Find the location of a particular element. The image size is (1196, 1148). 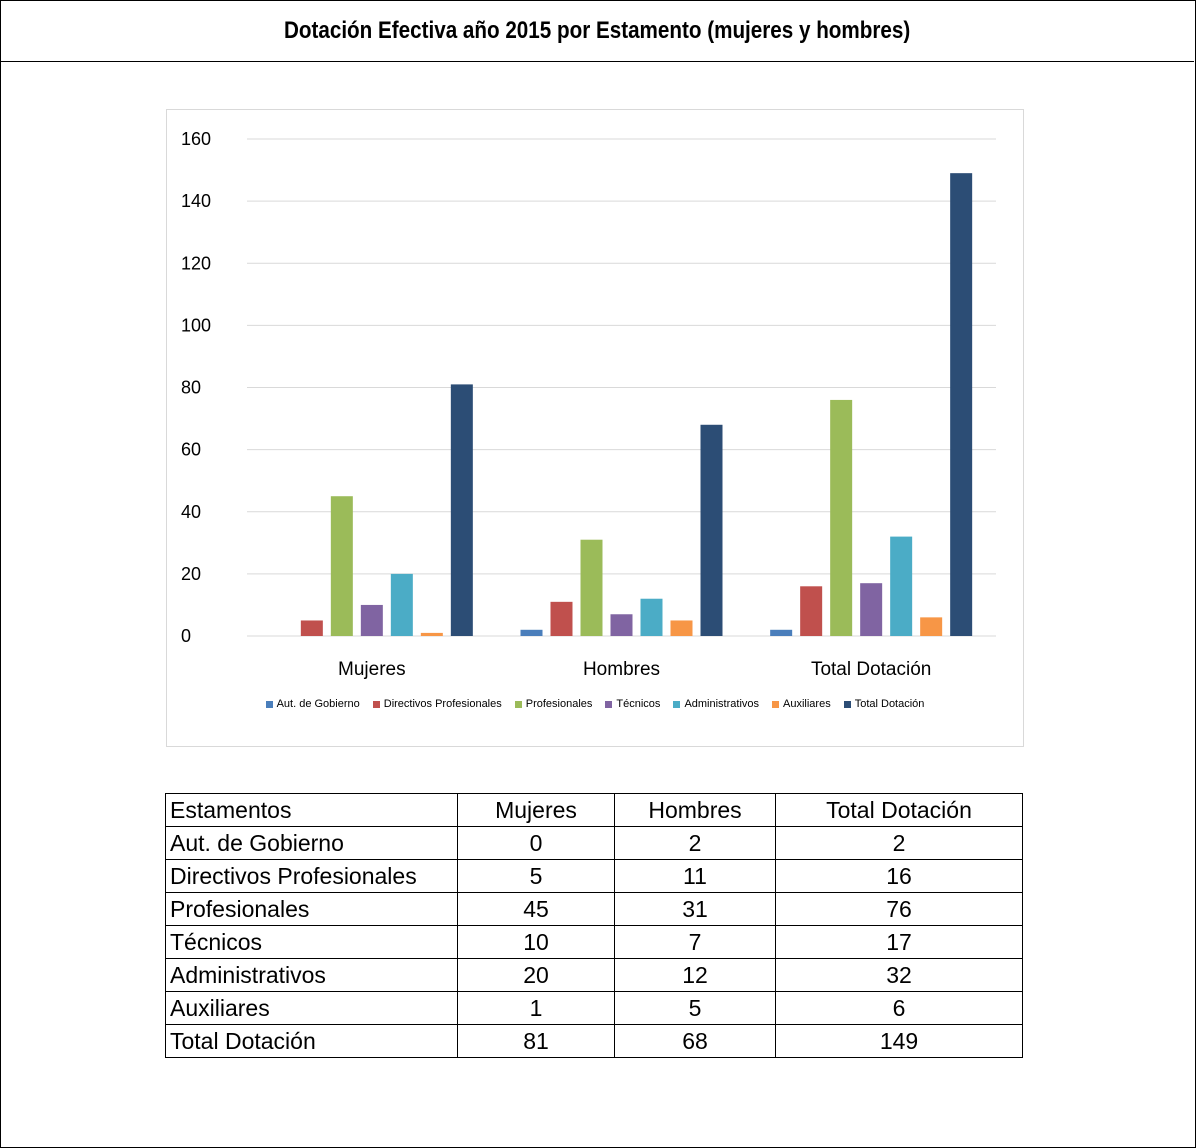

legend-item: Profesionales is located at coordinates (553, 704).